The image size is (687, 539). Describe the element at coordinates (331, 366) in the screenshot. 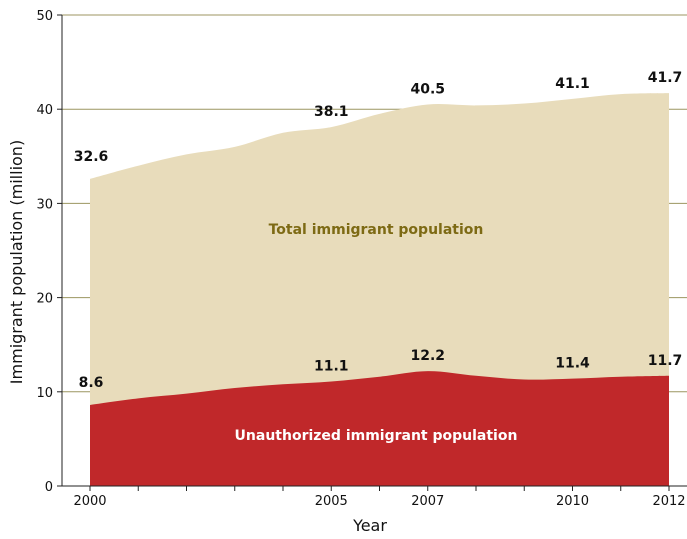

I see `data-label-1-1: 11.1` at that location.